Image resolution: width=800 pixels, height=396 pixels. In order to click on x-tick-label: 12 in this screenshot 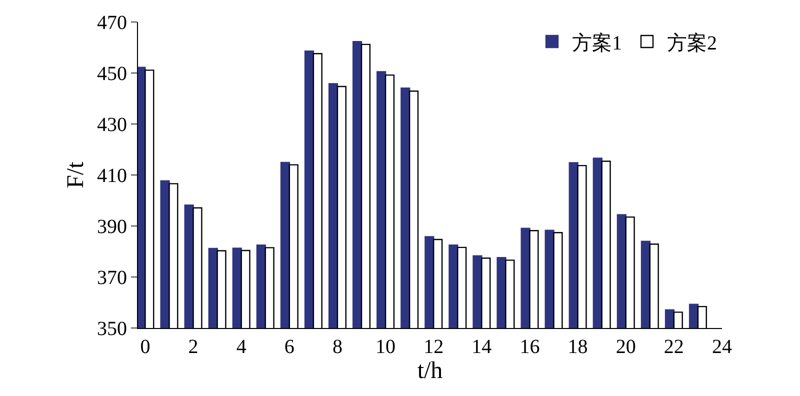, I will do `click(434, 347)`.